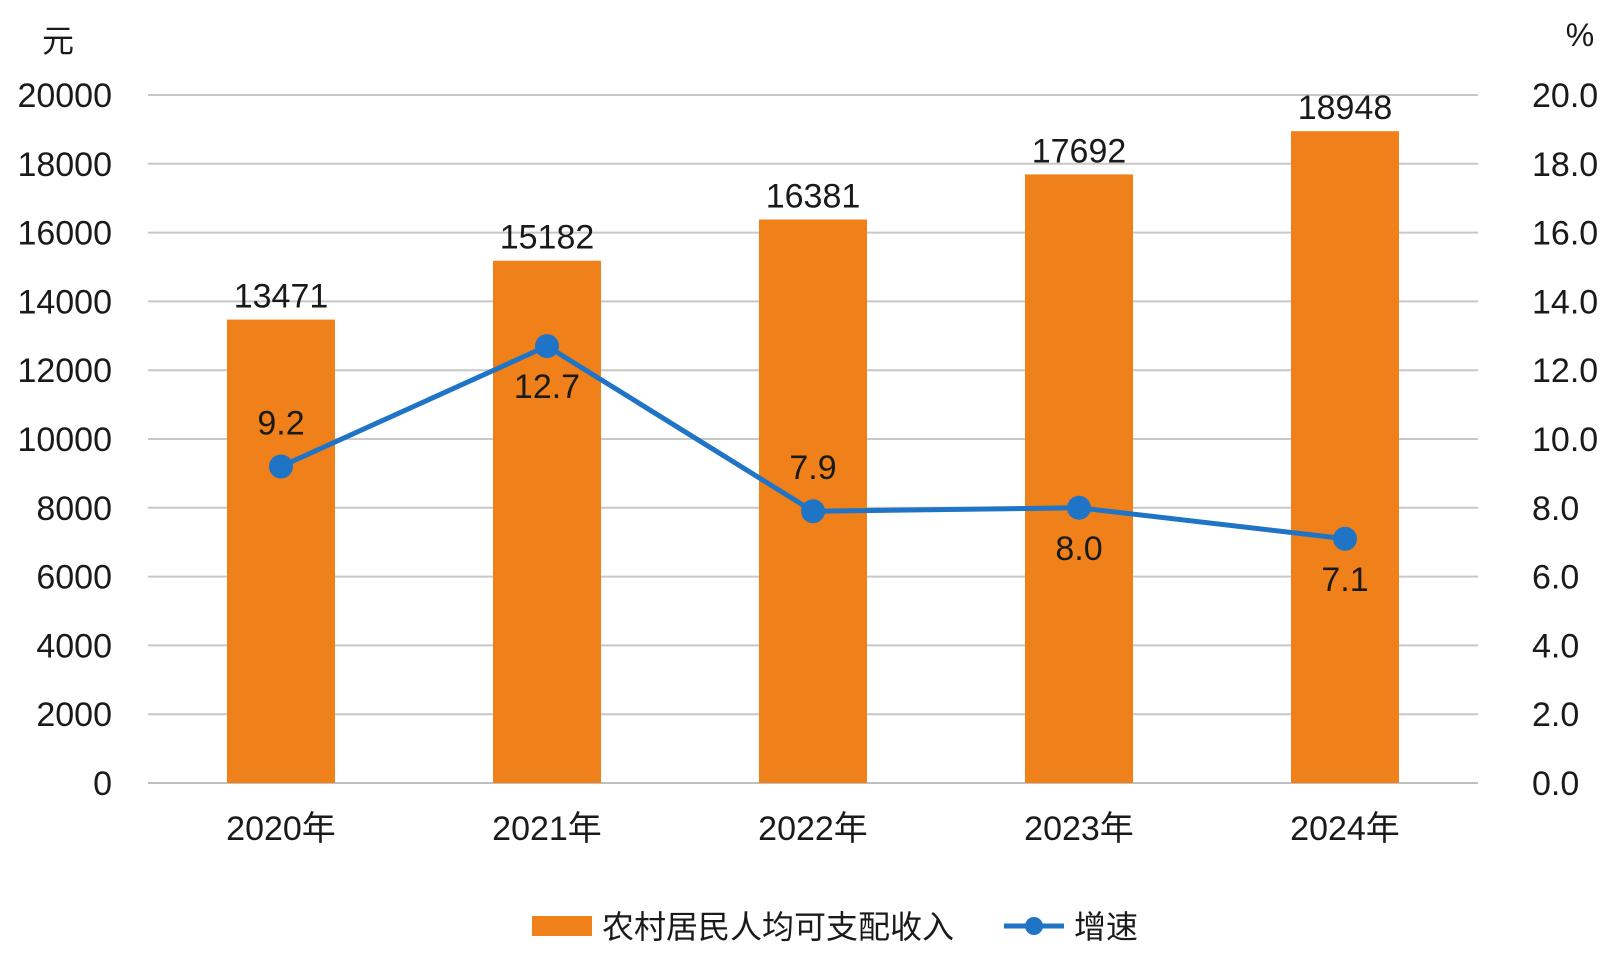 The height and width of the screenshot is (956, 1614). What do you see at coordinates (1555, 578) in the screenshot?
I see `right-axis-tick-label: 6.0` at bounding box center [1555, 578].